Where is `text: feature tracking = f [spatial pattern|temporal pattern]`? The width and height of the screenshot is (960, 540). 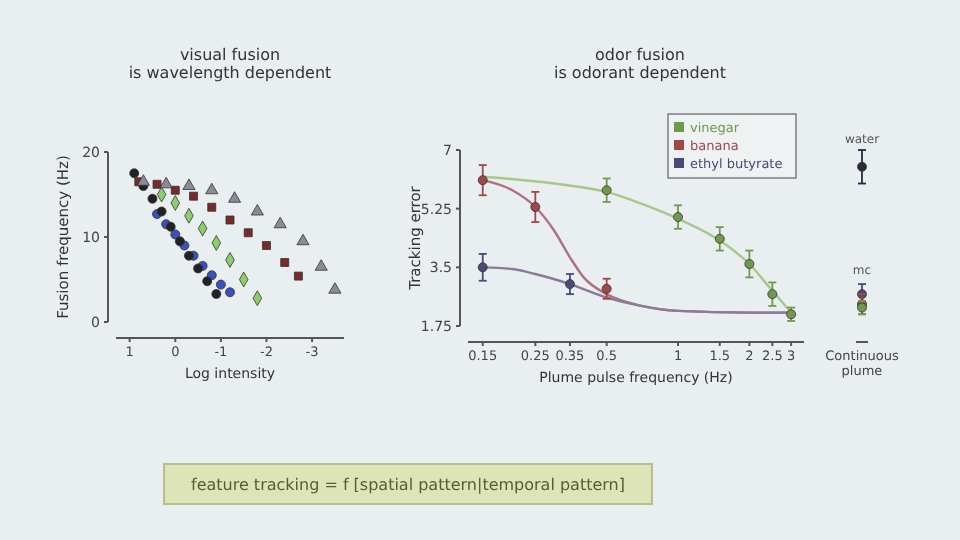 text: feature tracking = f [spatial pattern|temporal pattern] is located at coordinates (408, 485).